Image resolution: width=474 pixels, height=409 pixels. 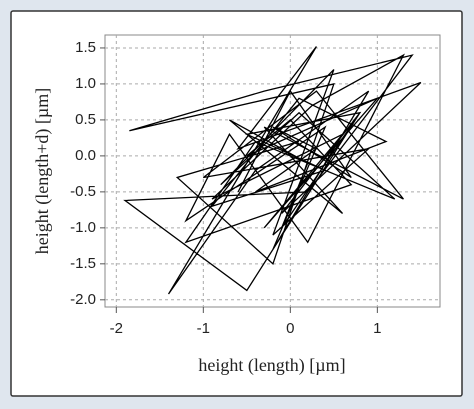 I want to click on x-tick-label: -2, so click(x=116, y=328).